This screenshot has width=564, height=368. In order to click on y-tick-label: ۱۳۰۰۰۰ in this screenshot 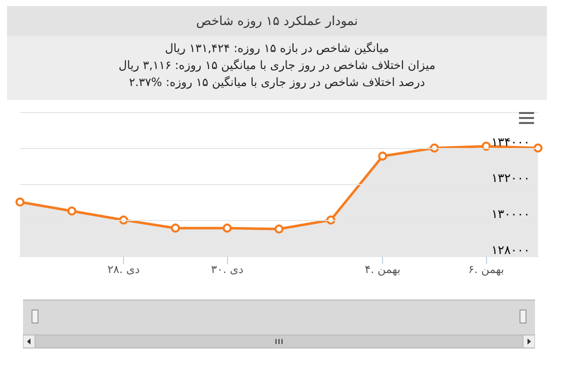, I will do `click(510, 214)`.